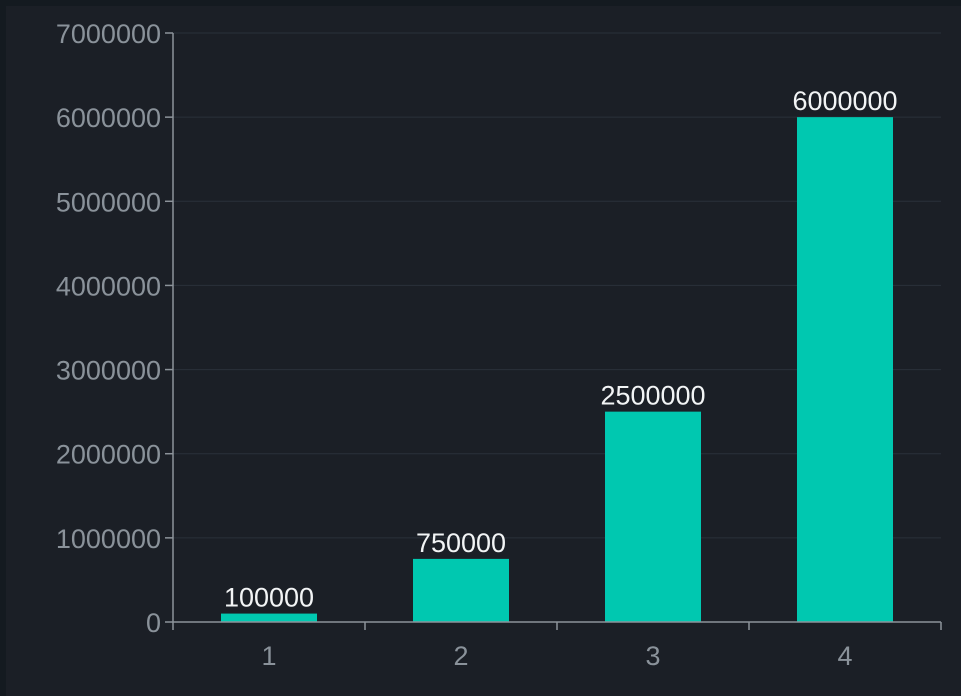 The width and height of the screenshot is (961, 696). What do you see at coordinates (460, 656) in the screenshot?
I see `x-tick-label: 2` at bounding box center [460, 656].